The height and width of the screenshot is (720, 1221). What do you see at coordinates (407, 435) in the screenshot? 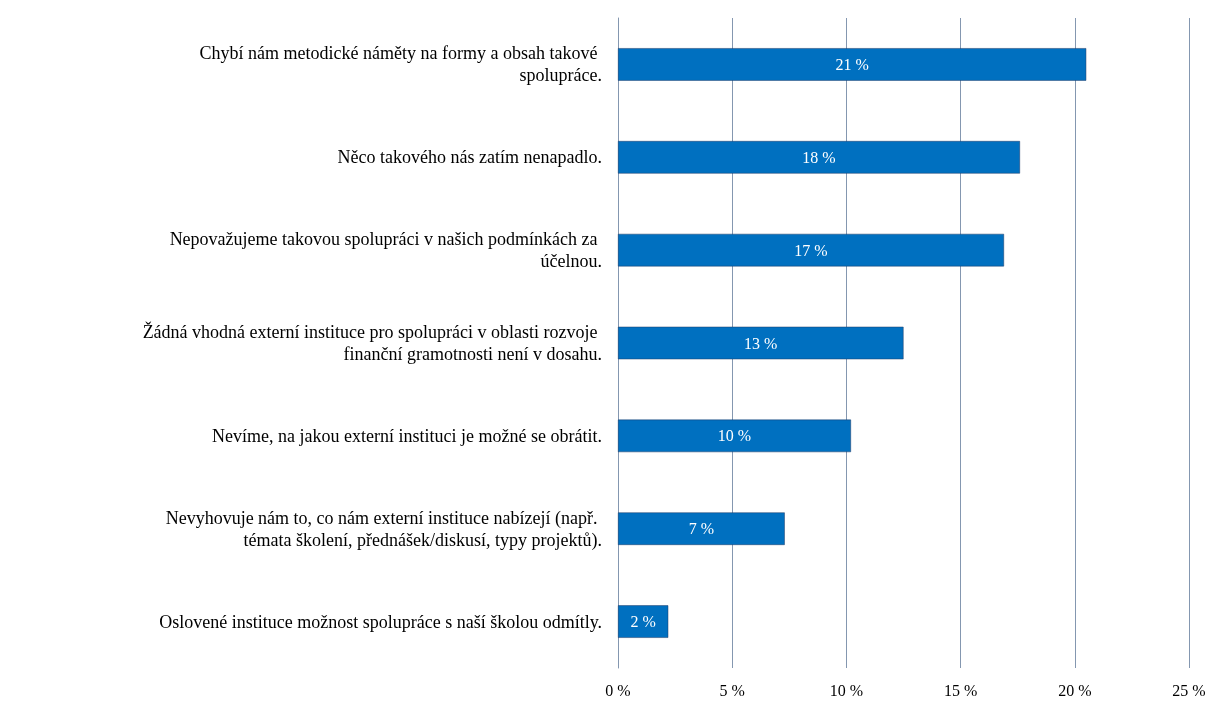
I see `y-tick-label: Nevíme, na jakou externí instituci je možné se obrátit.` at bounding box center [407, 435].